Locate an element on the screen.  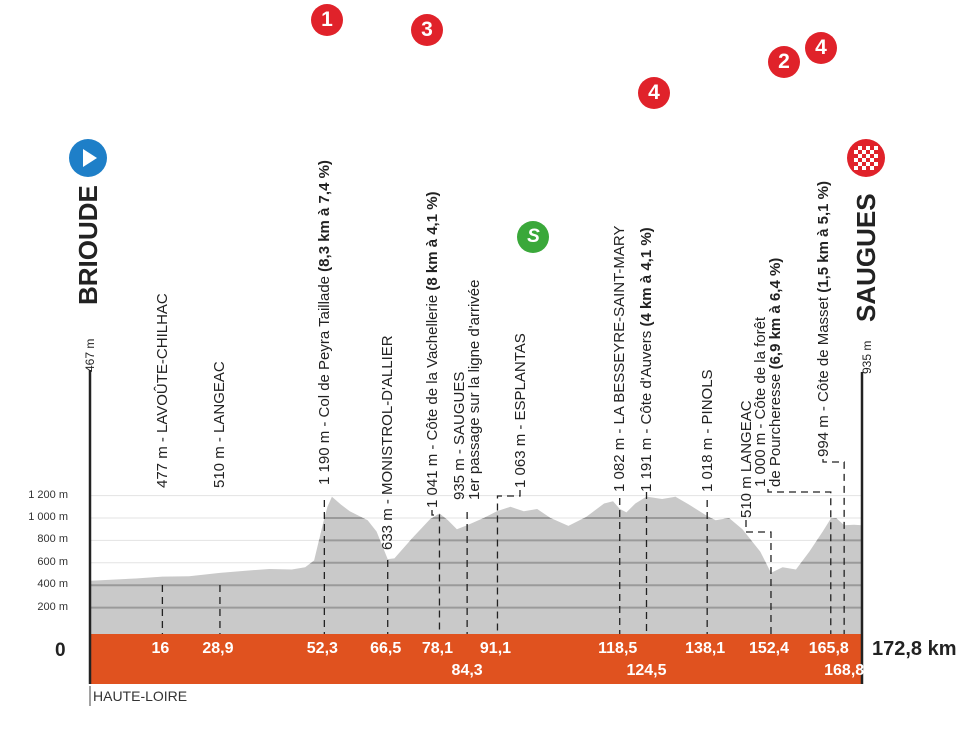
sprint-icon: S is located at coordinates (533, 237).